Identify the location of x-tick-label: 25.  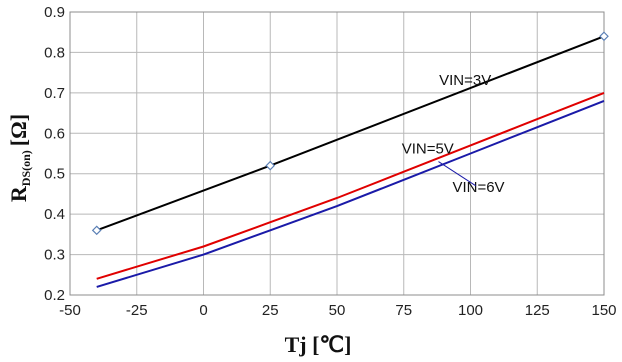
(270, 310).